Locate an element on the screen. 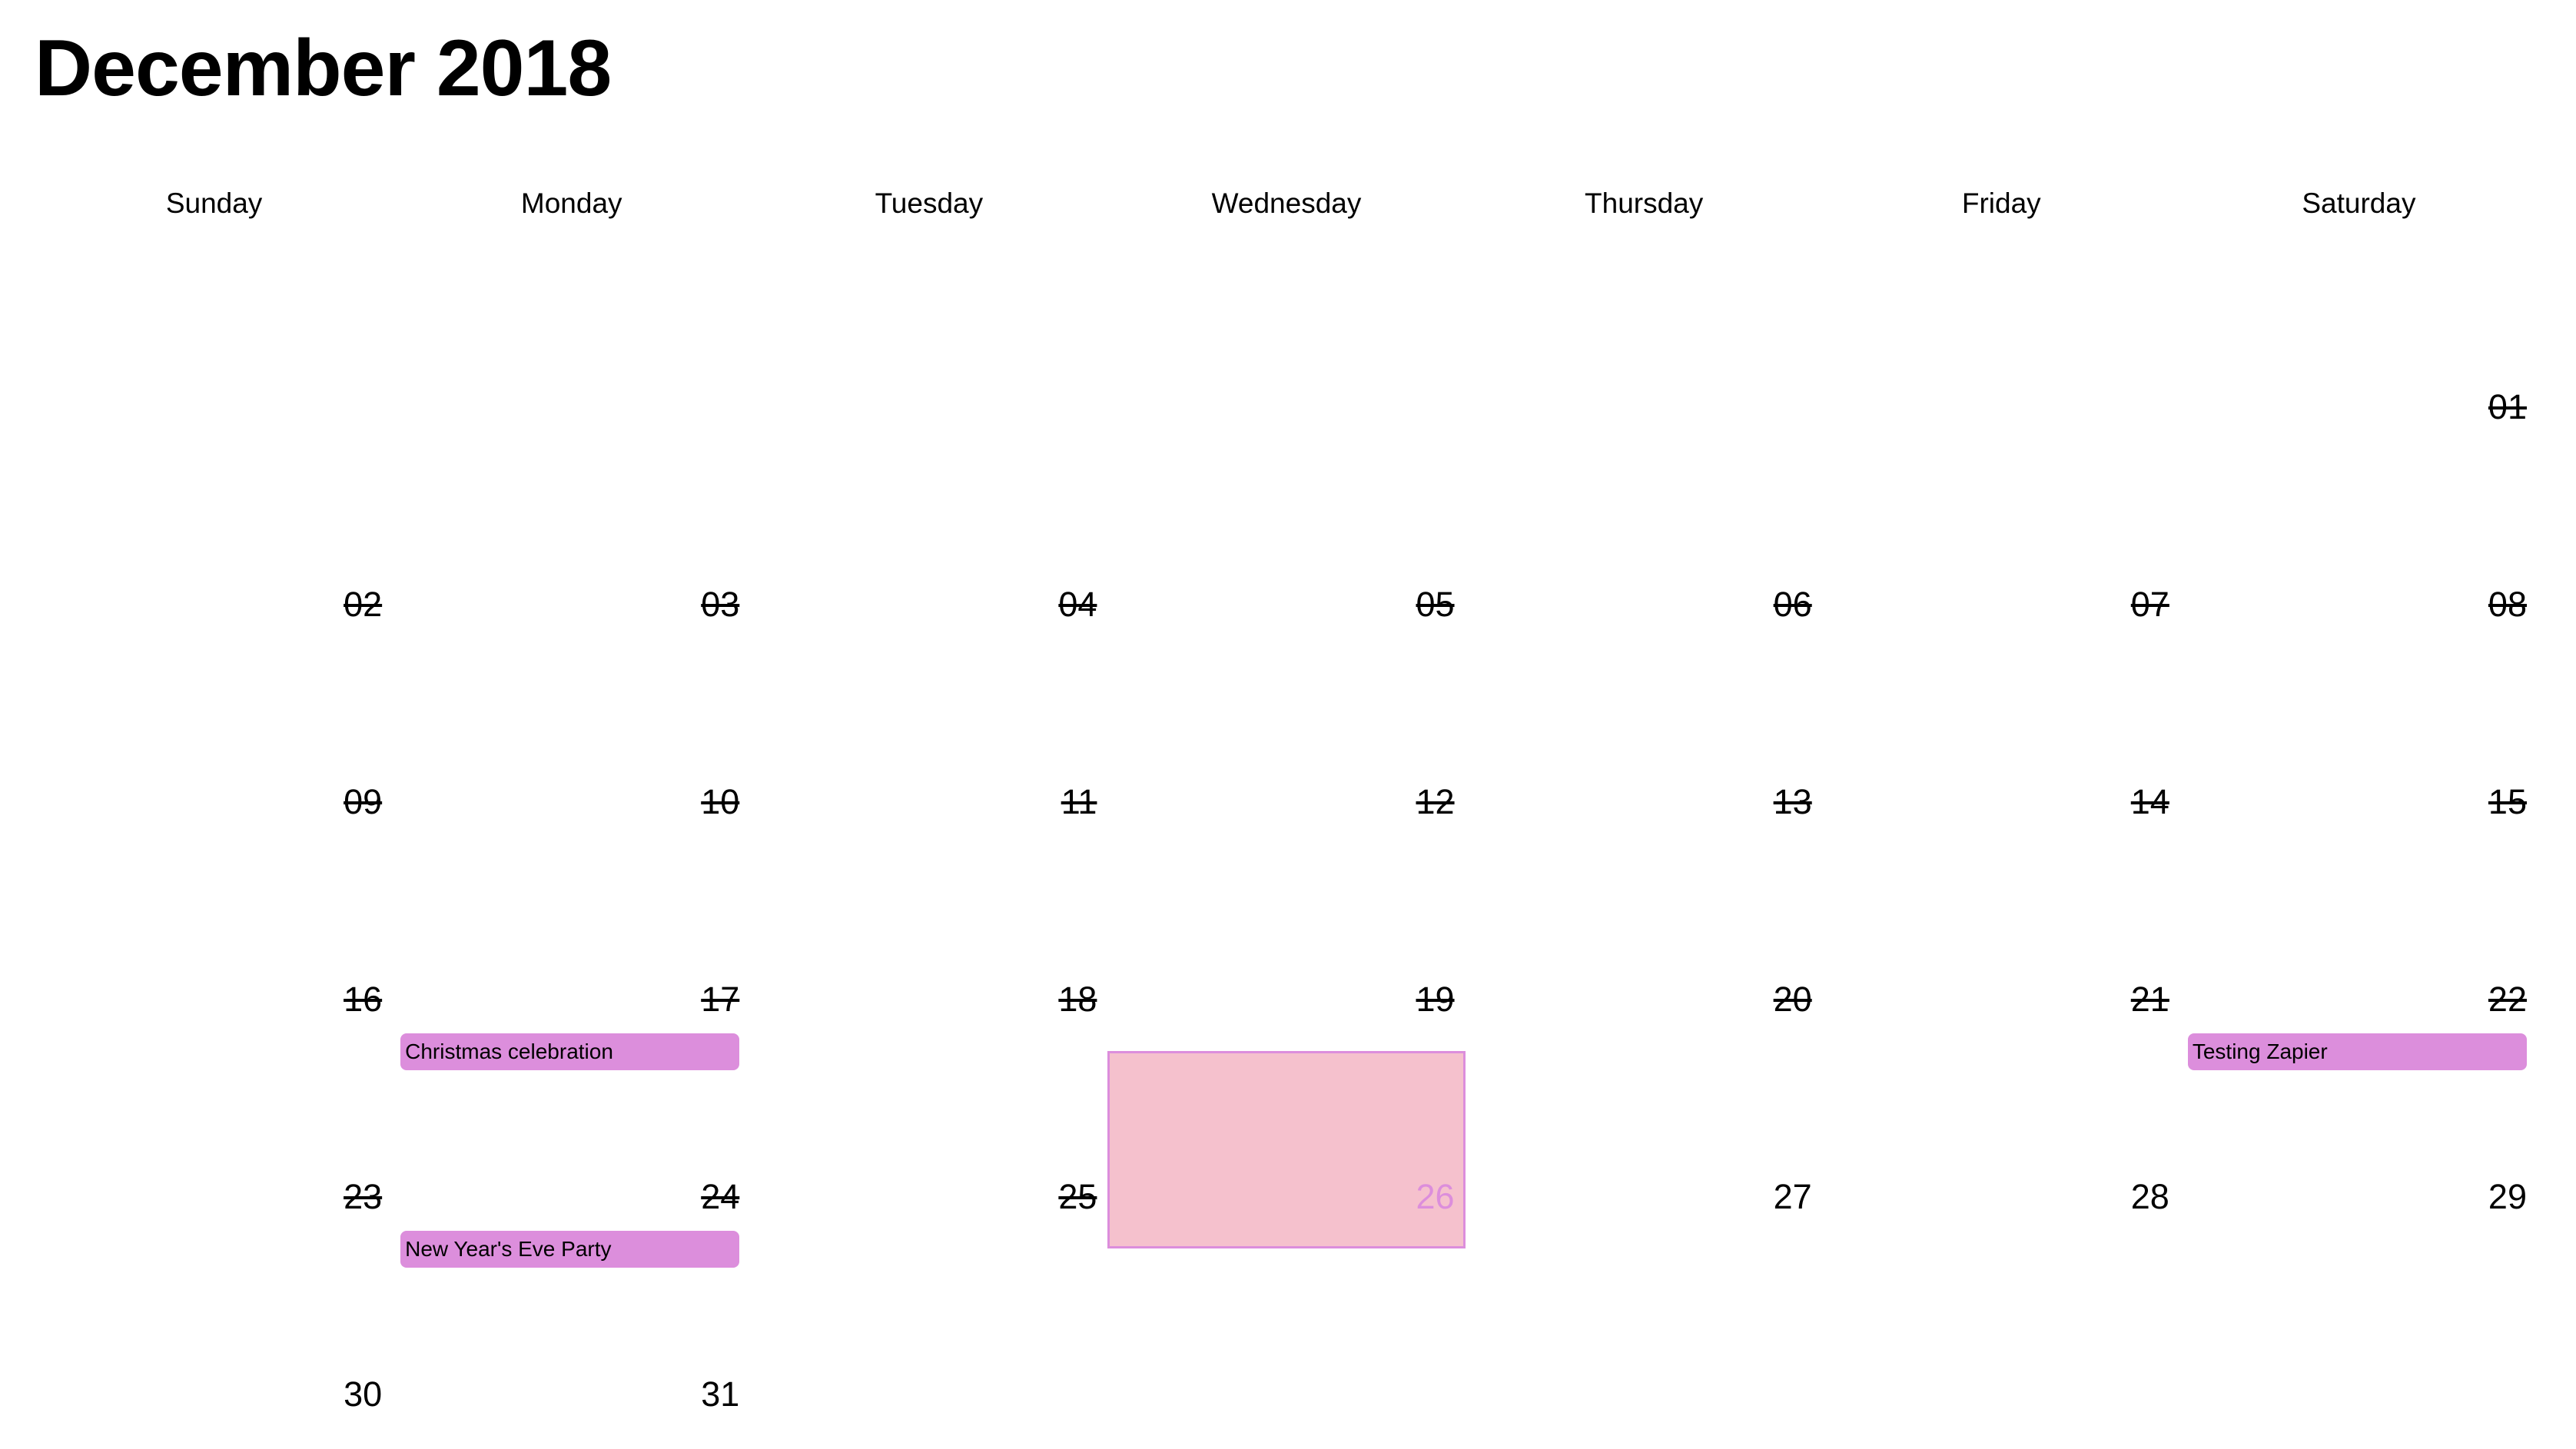  day-number: 06 is located at coordinates (1792, 604).